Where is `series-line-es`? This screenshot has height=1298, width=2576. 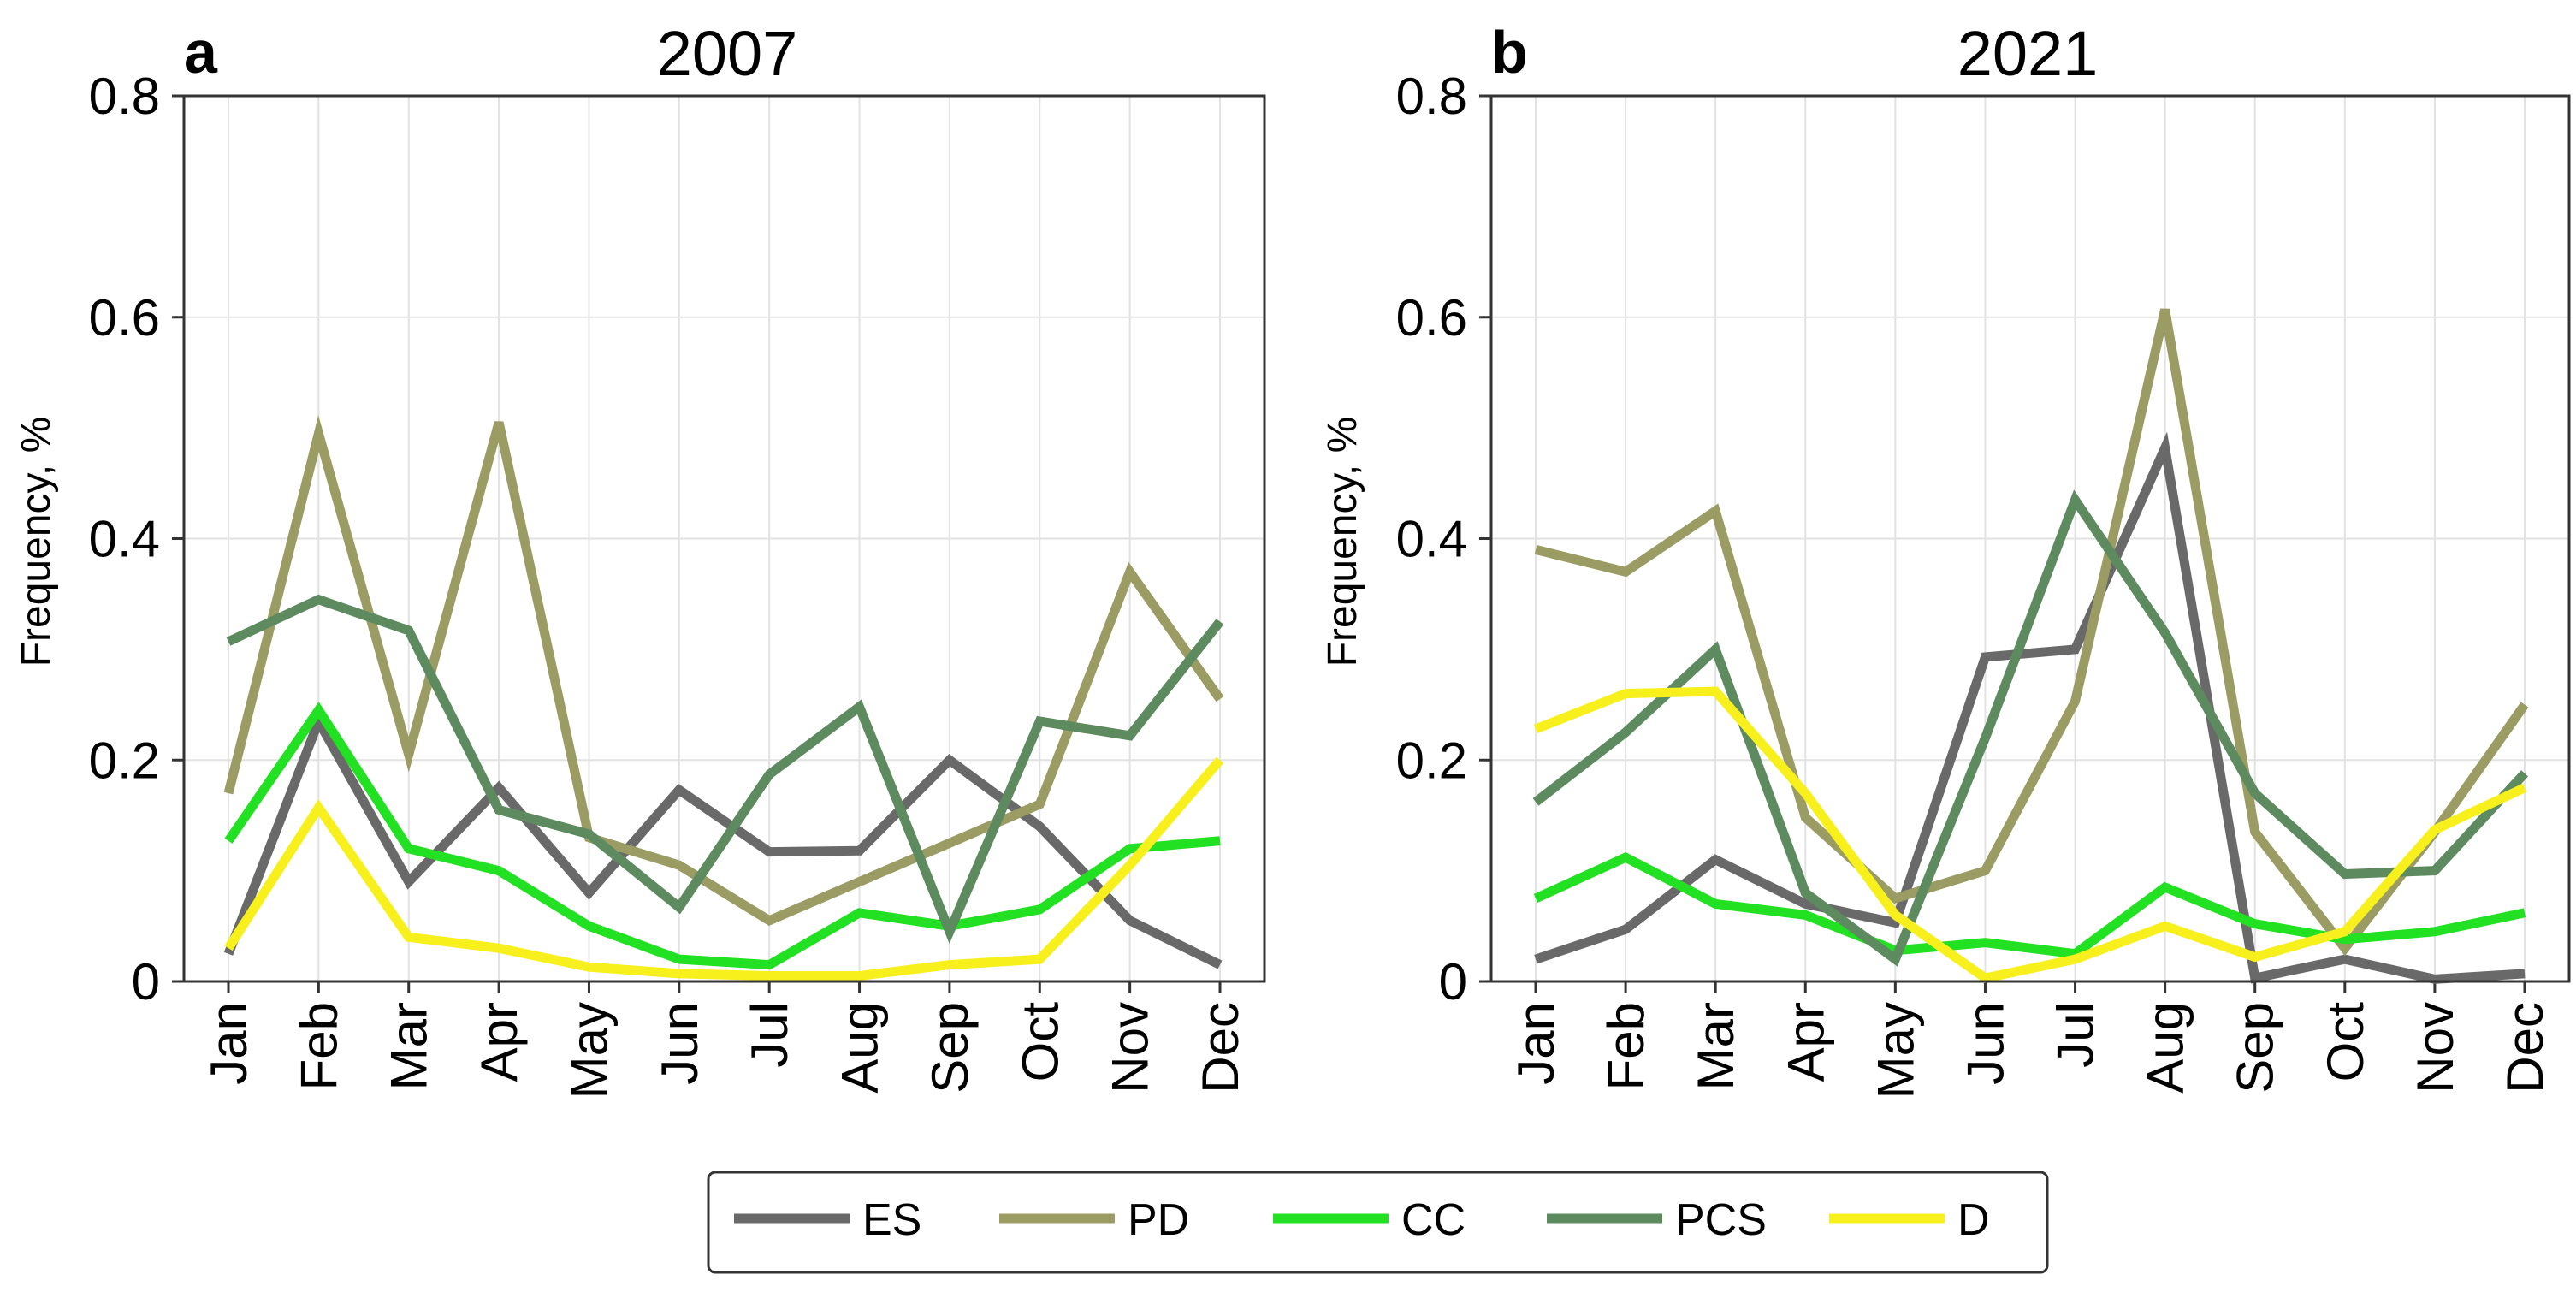 series-line-es is located at coordinates (723, 839).